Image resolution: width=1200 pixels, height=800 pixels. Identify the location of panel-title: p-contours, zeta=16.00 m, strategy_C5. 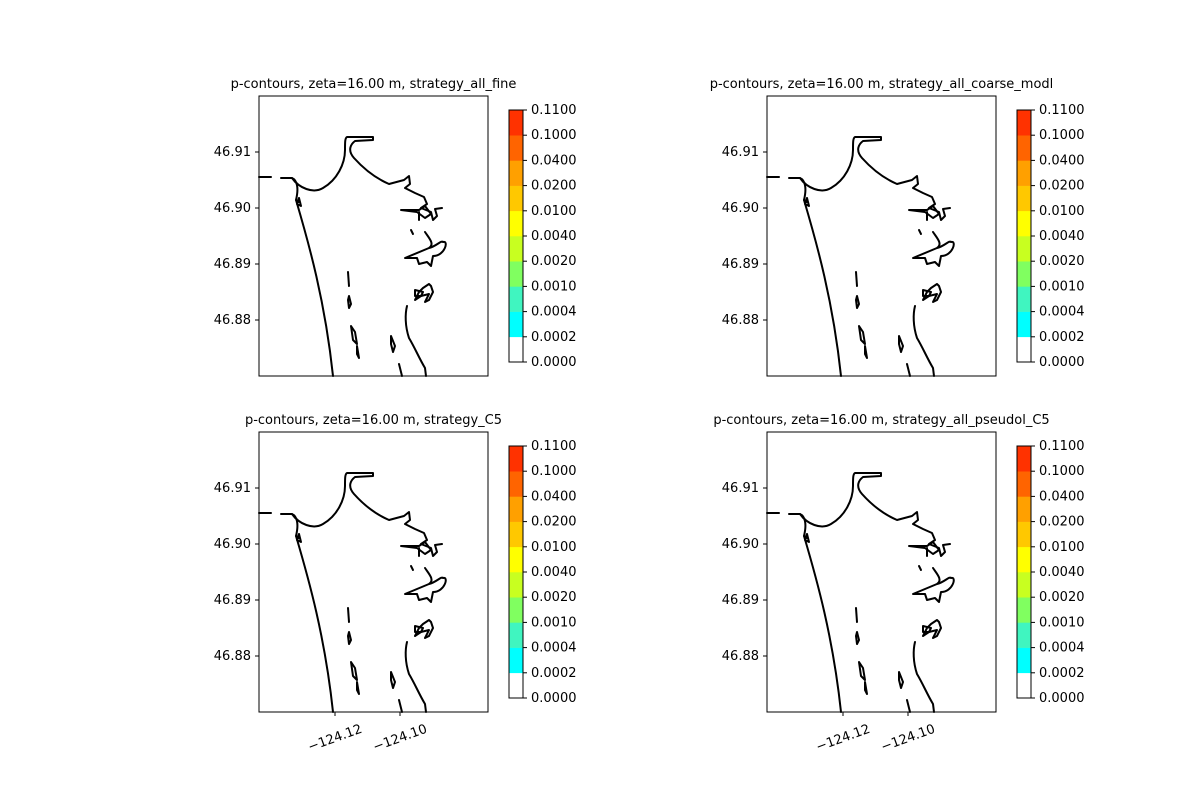
(373, 420).